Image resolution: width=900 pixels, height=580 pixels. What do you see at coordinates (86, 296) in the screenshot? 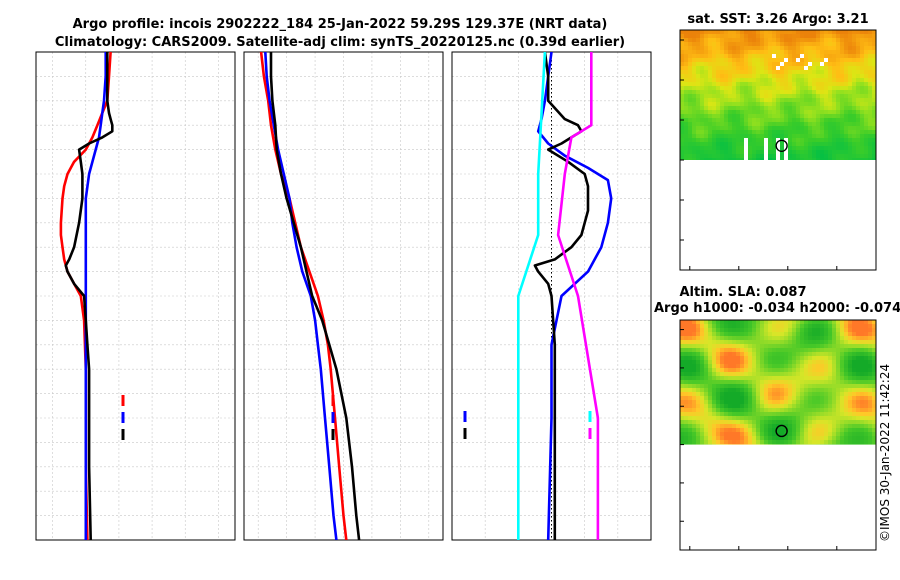
I see `series-group` at bounding box center [86, 296].